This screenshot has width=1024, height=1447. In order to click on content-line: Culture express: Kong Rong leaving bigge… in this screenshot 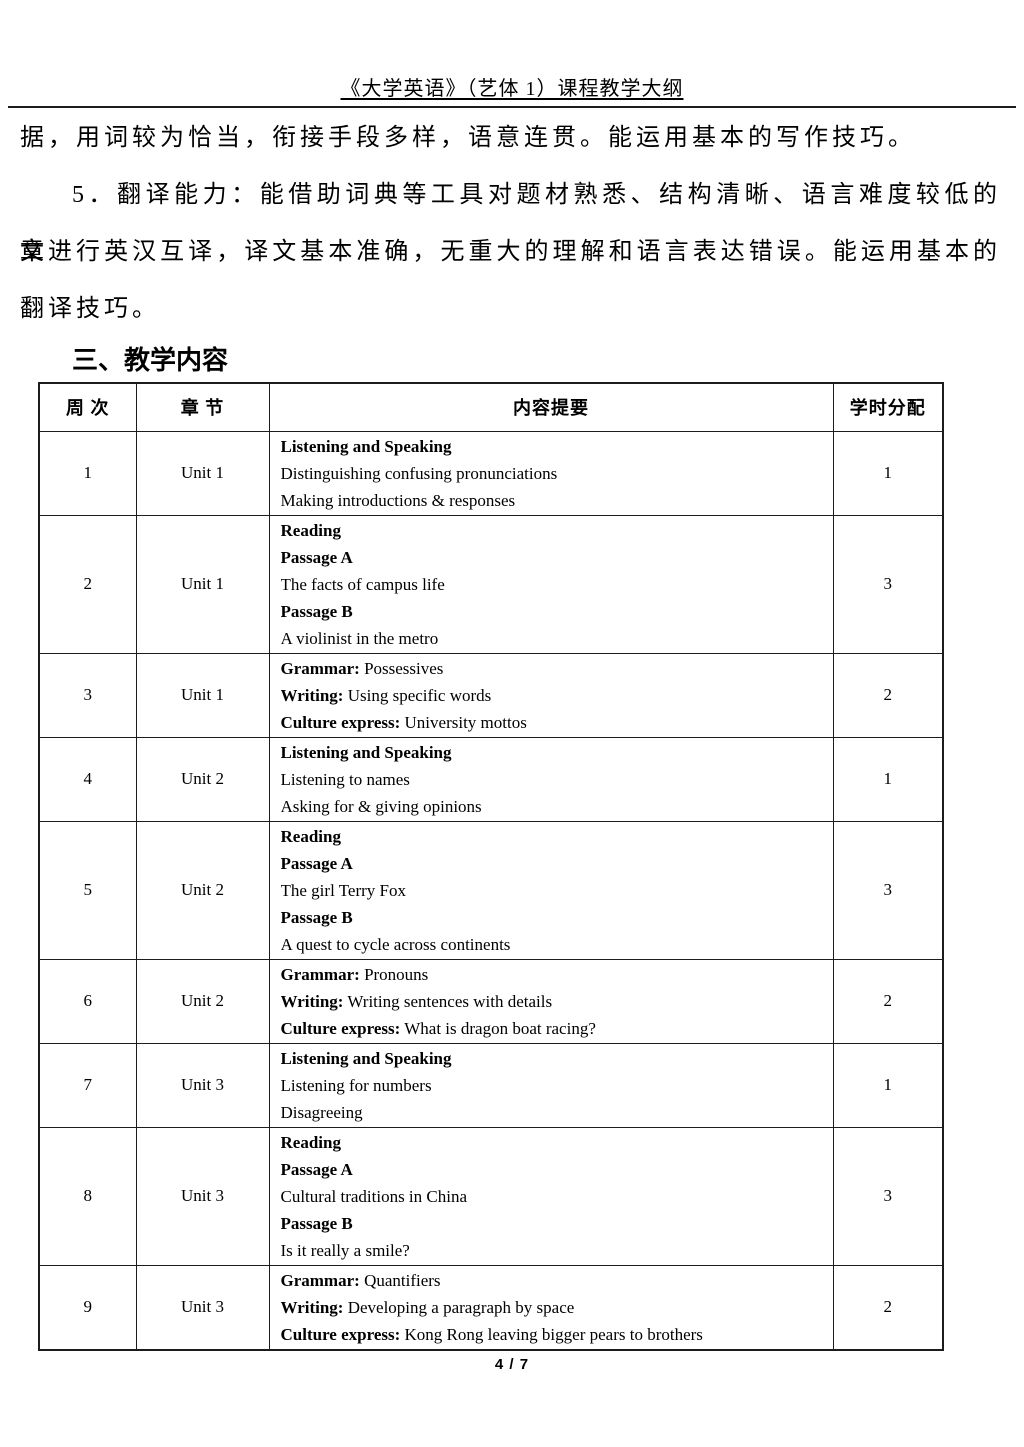, I will do `click(491, 1334)`.